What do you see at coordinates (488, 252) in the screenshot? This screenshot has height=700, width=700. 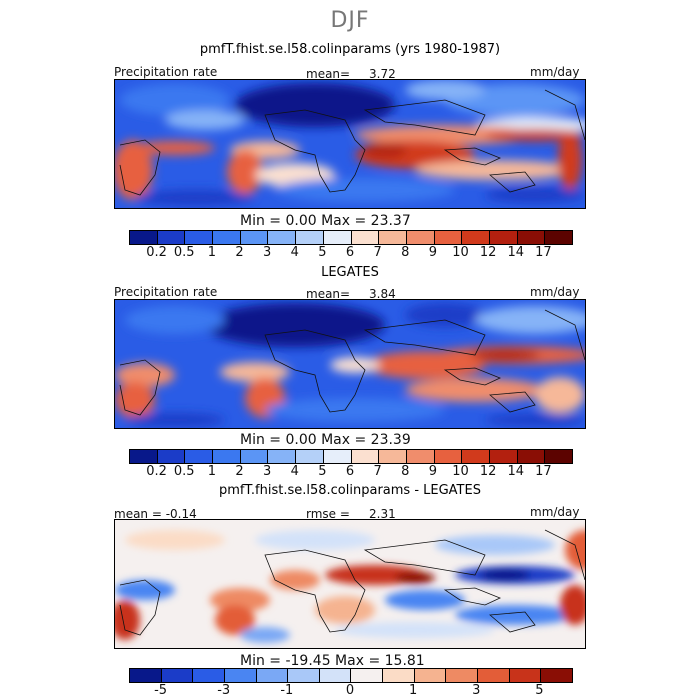 I see `panel1-colorbar-tick-label: 12` at bounding box center [488, 252].